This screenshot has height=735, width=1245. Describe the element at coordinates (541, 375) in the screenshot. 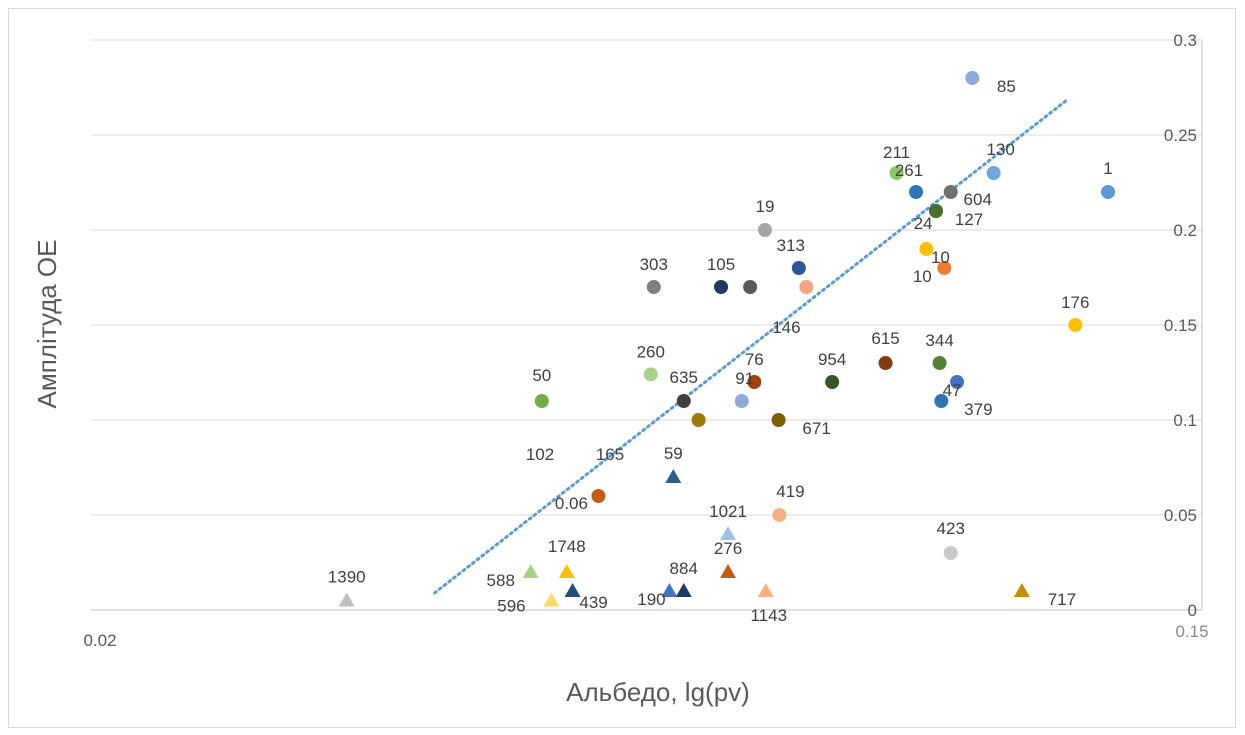

I see `point-label: 50` at that location.